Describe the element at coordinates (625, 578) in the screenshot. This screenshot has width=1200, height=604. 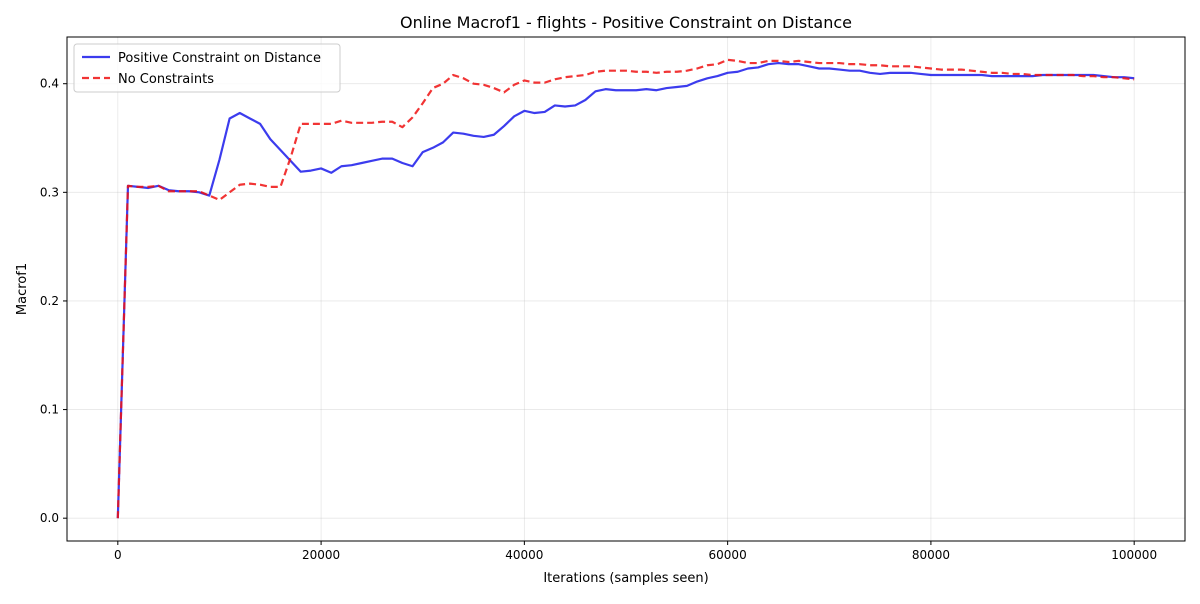
I see `x-axis-label: Iterations (samples seen)` at that location.